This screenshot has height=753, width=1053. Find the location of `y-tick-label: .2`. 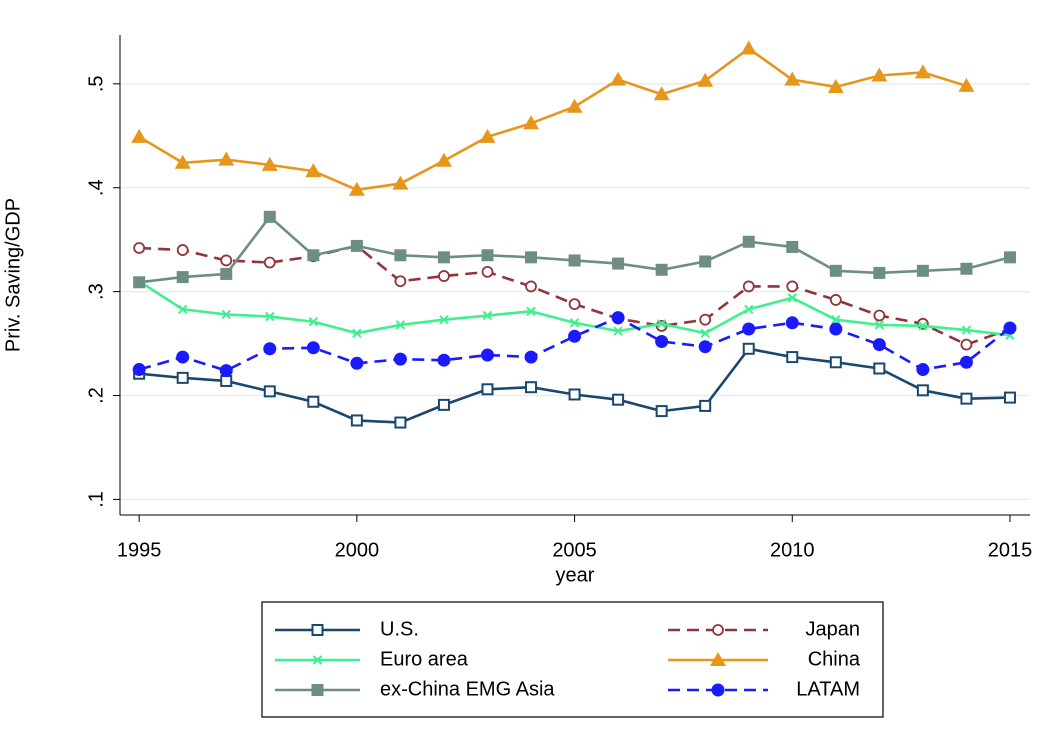

y-tick-label: .2 is located at coordinates (96, 395).